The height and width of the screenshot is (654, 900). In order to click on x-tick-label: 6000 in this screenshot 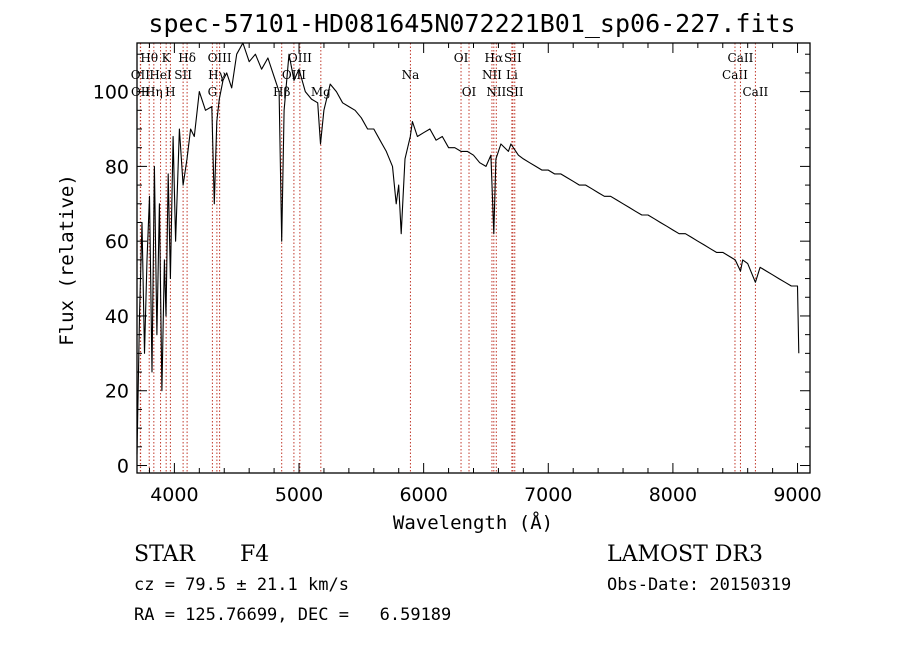, I will do `click(423, 495)`.